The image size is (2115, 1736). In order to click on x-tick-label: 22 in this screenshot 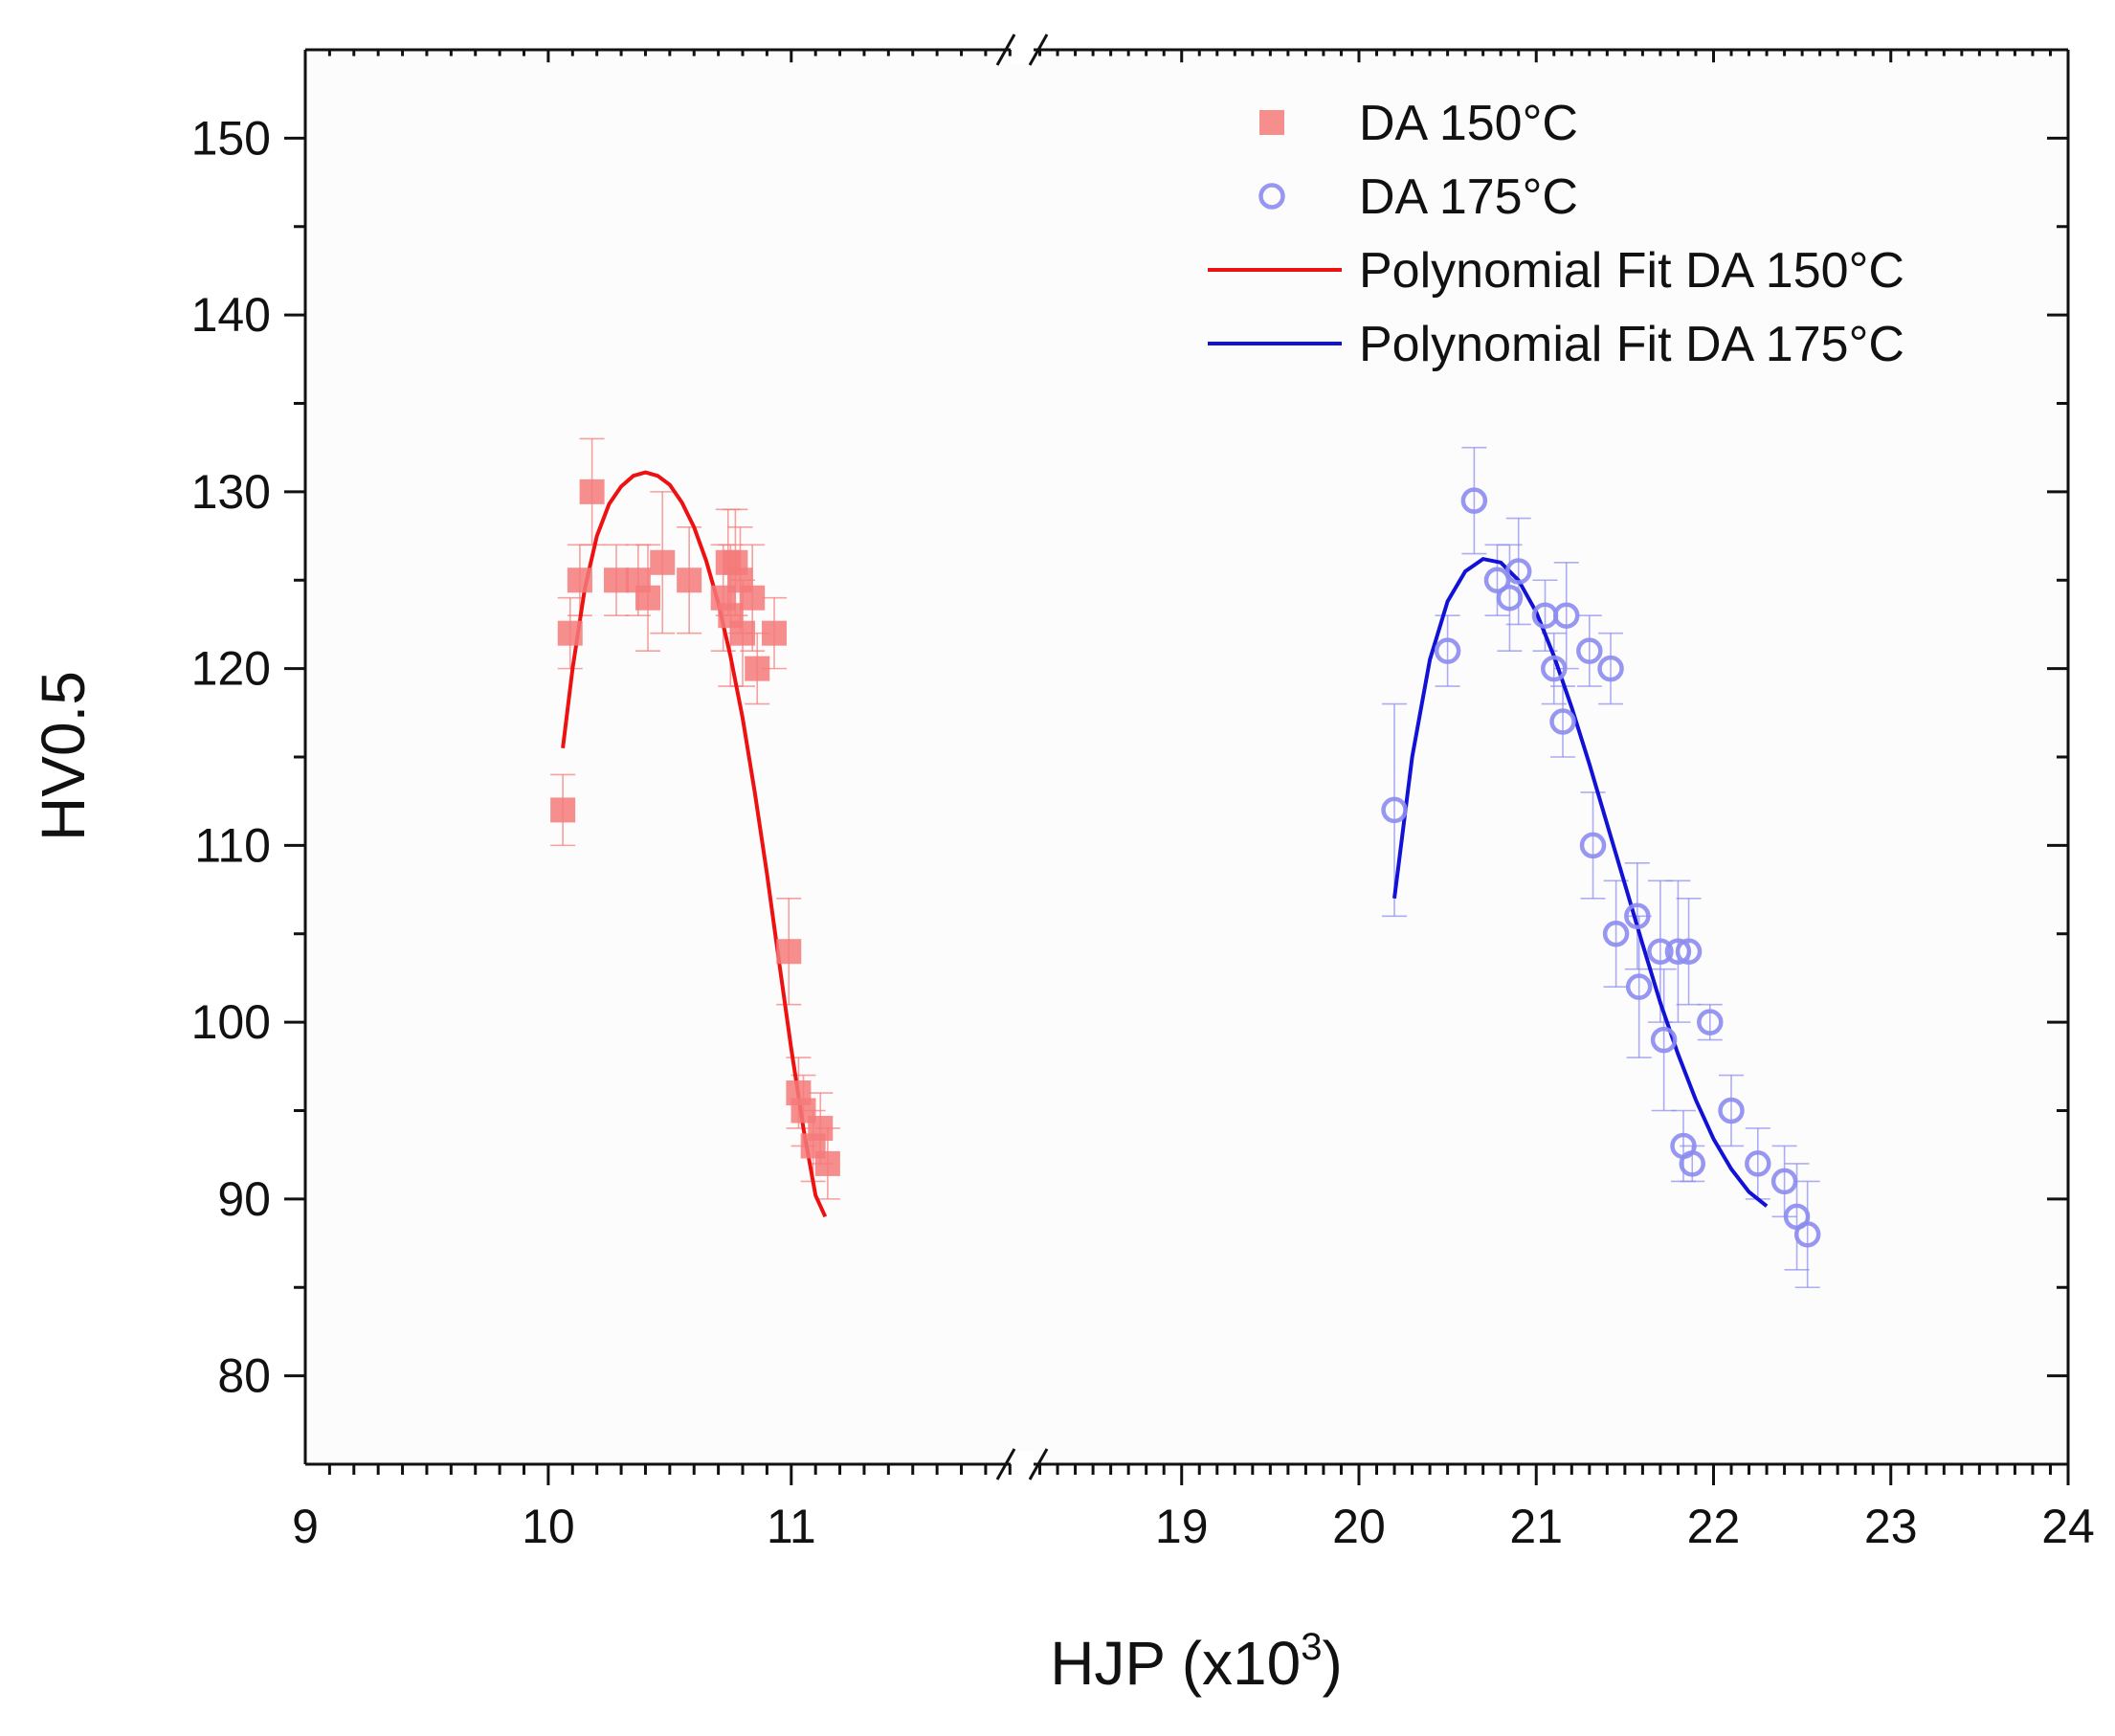, I will do `click(1714, 1526)`.